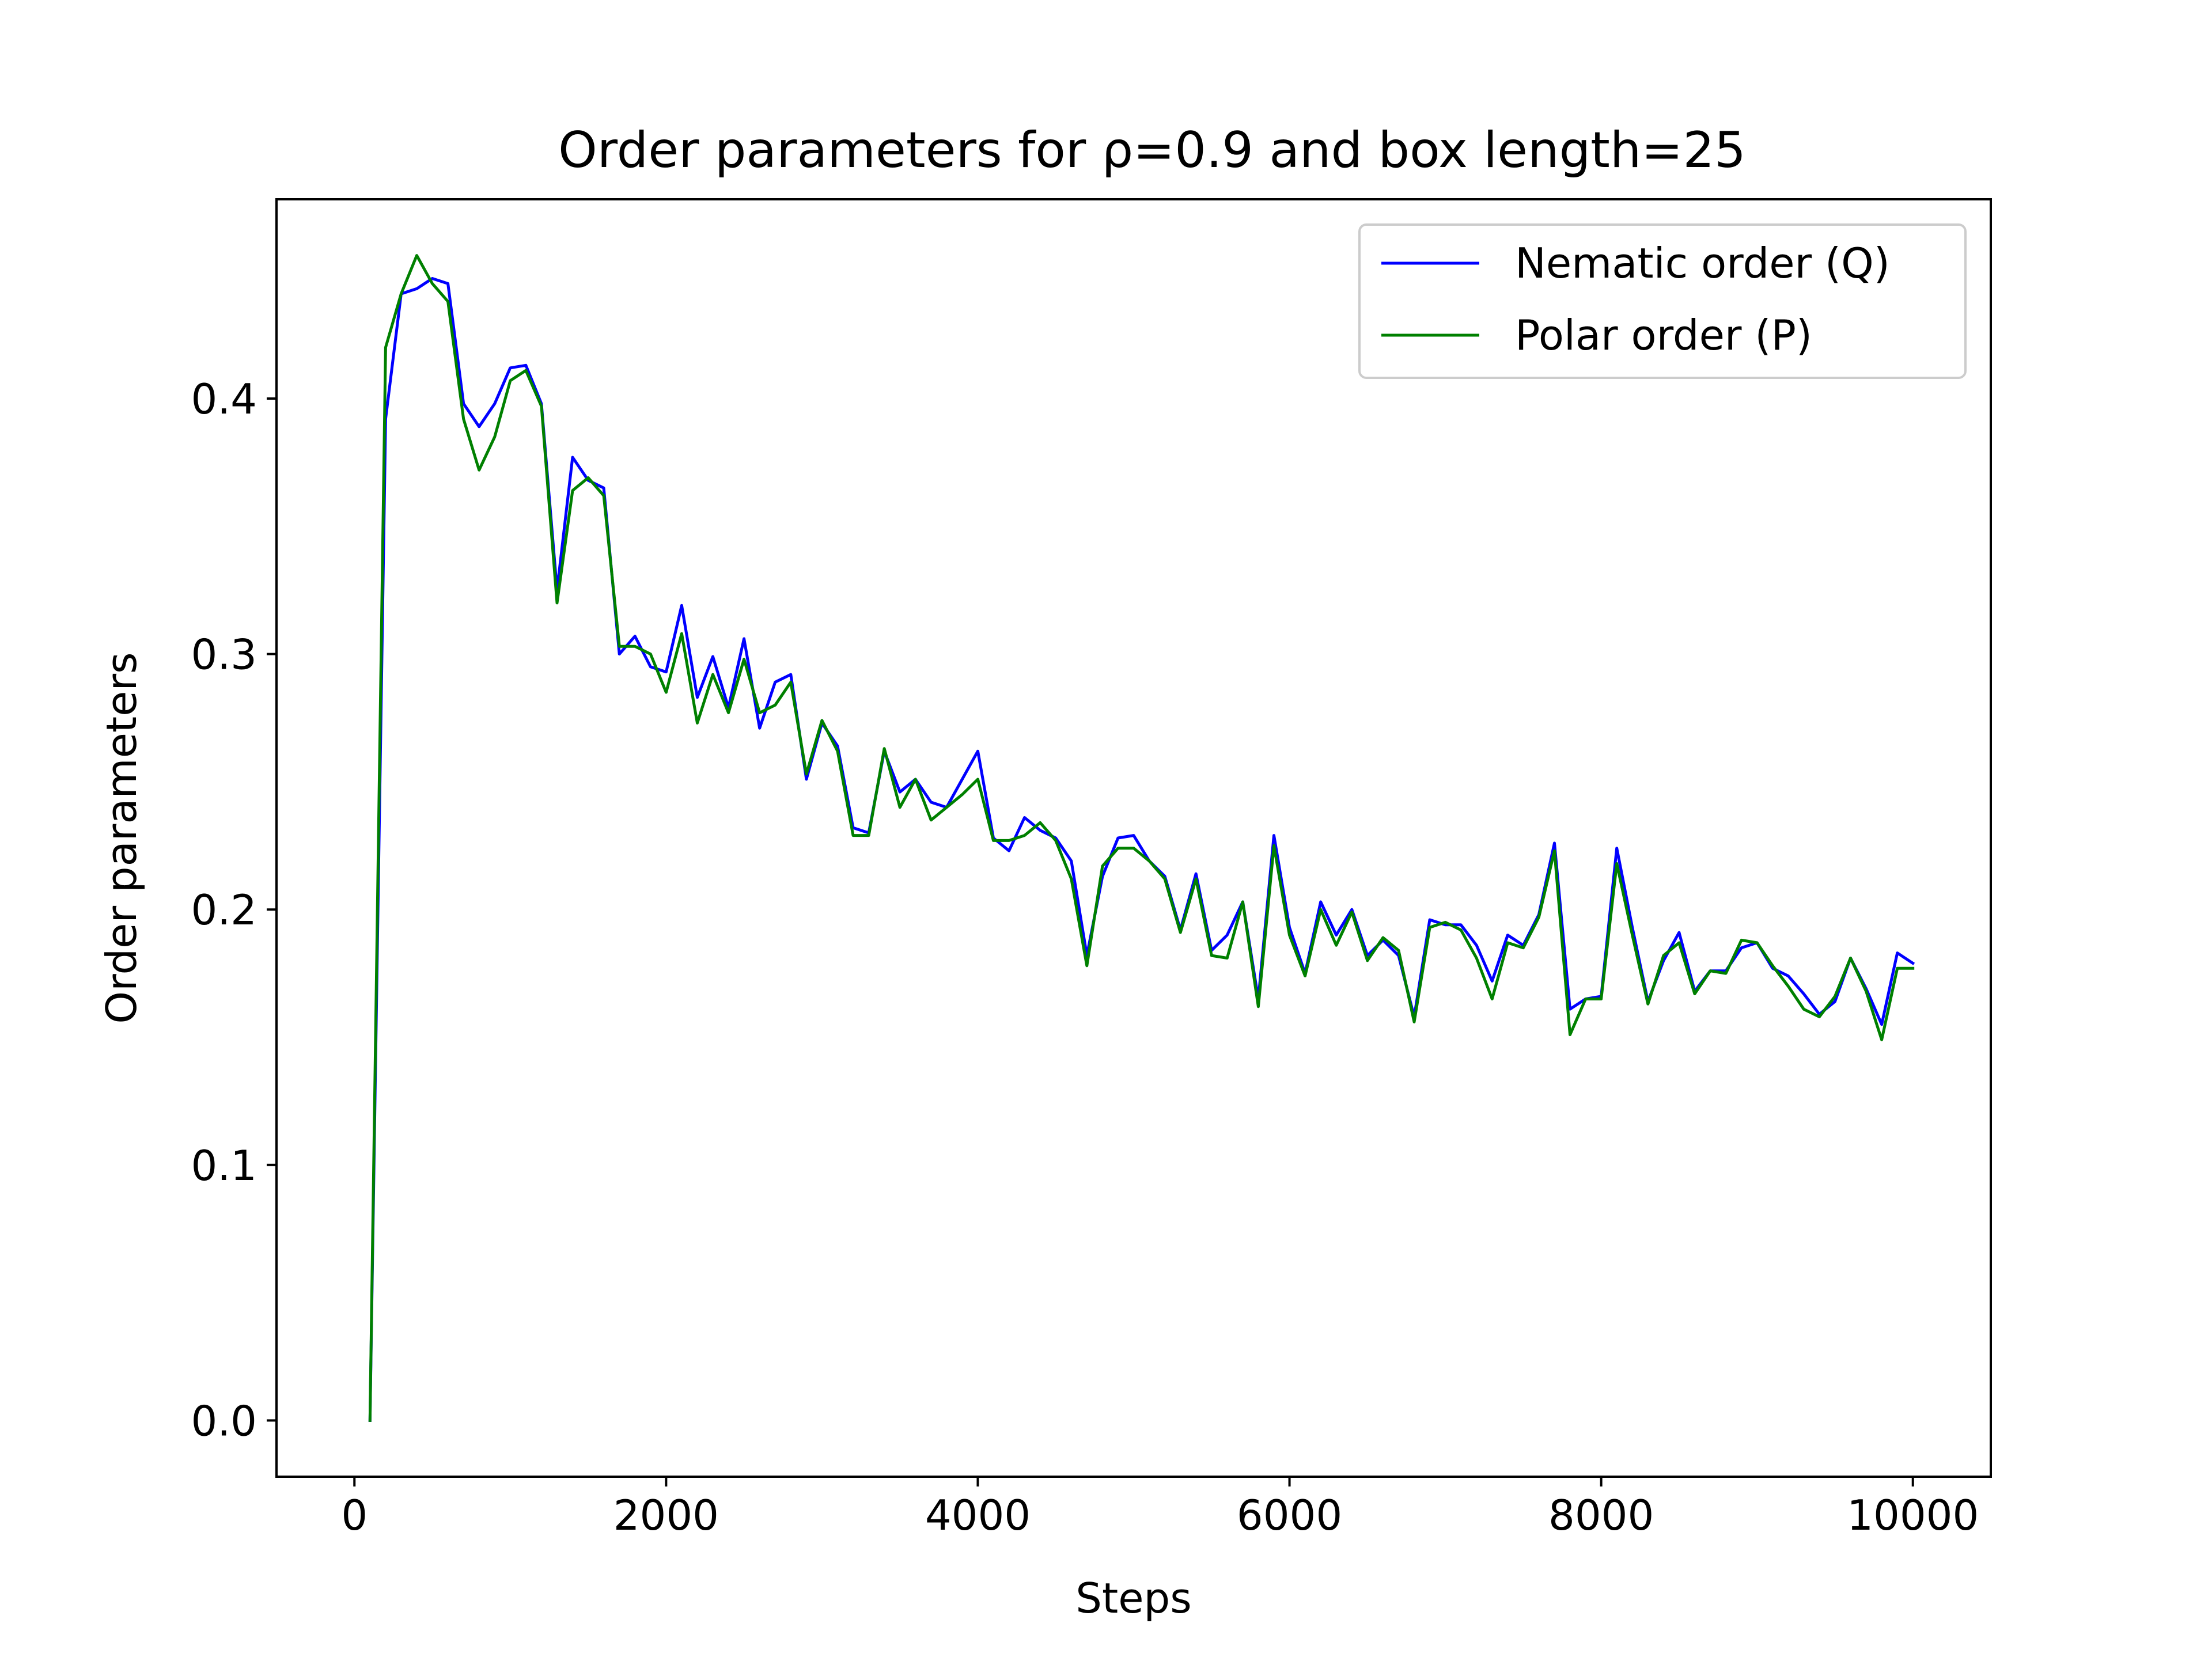  I want to click on y-tick-label: 0.1, so click(224, 1166).